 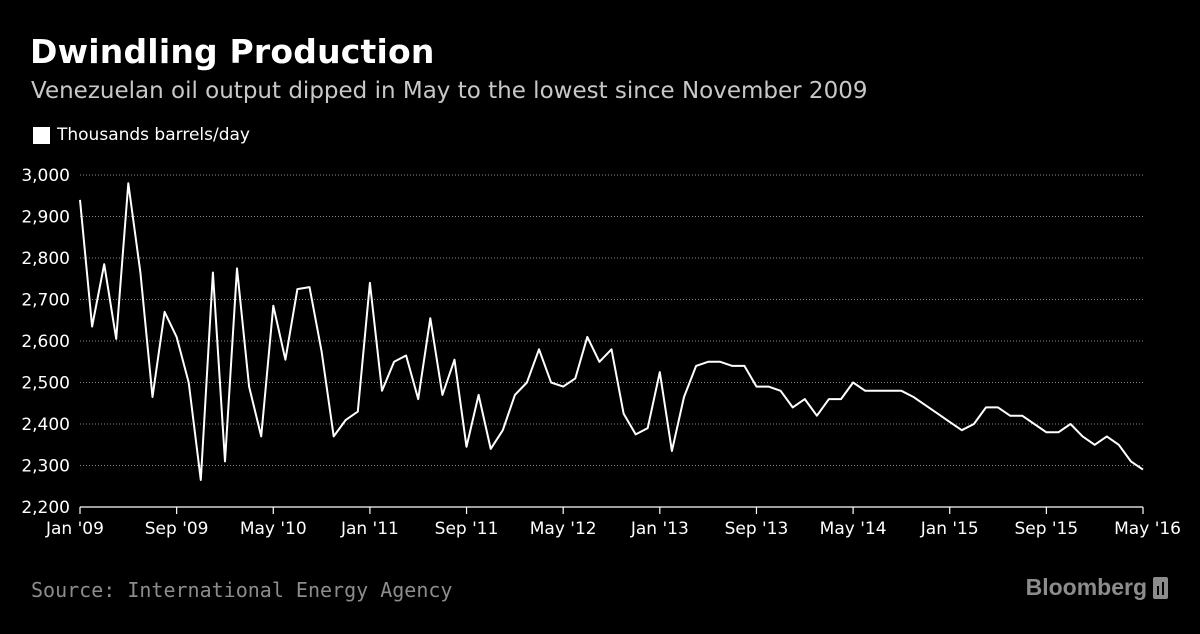 I want to click on bloomberg-terminal-icon, so click(x=1160, y=587).